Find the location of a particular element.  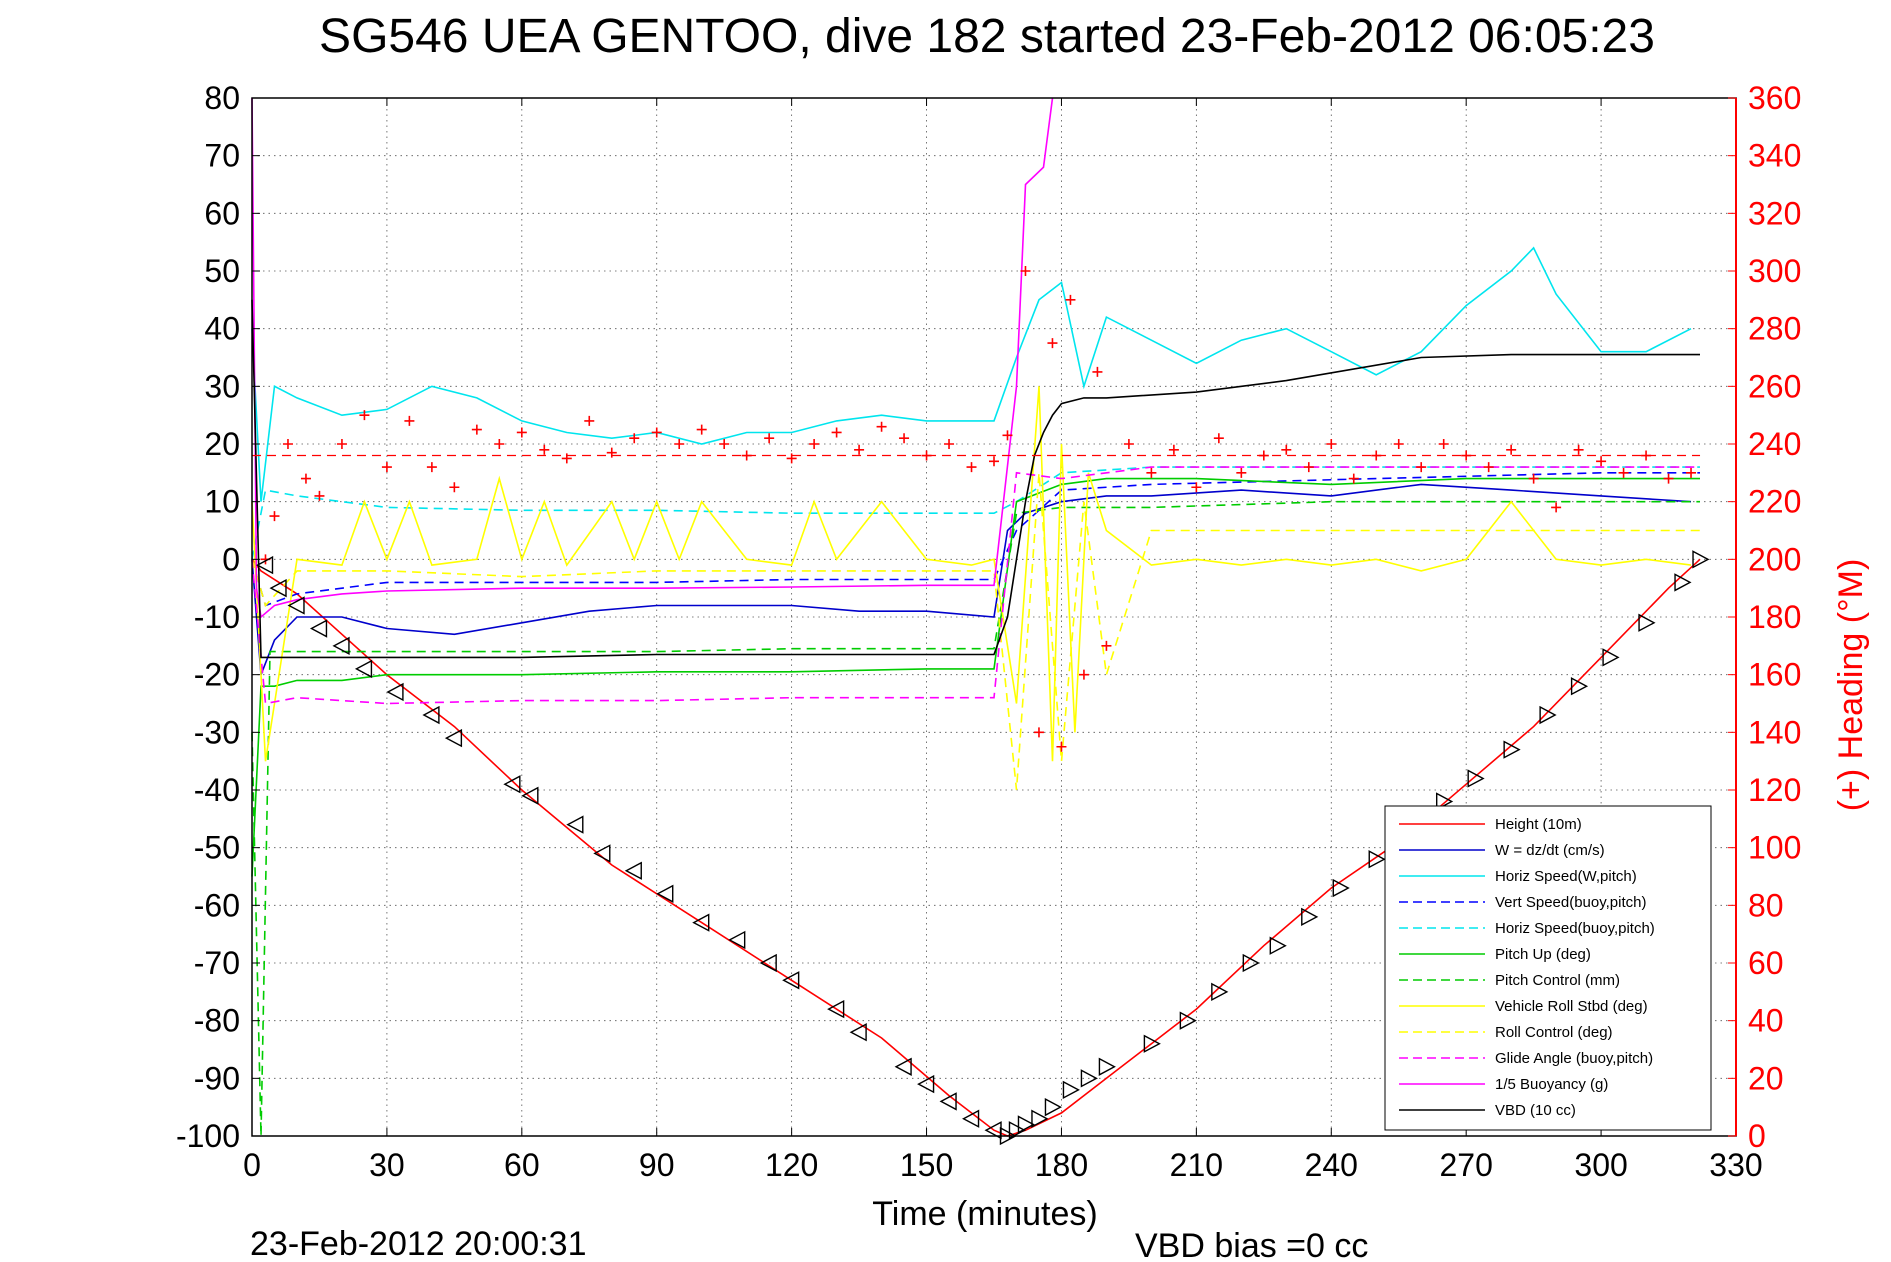

y2-tick-label: 20 is located at coordinates (1766, 1078).